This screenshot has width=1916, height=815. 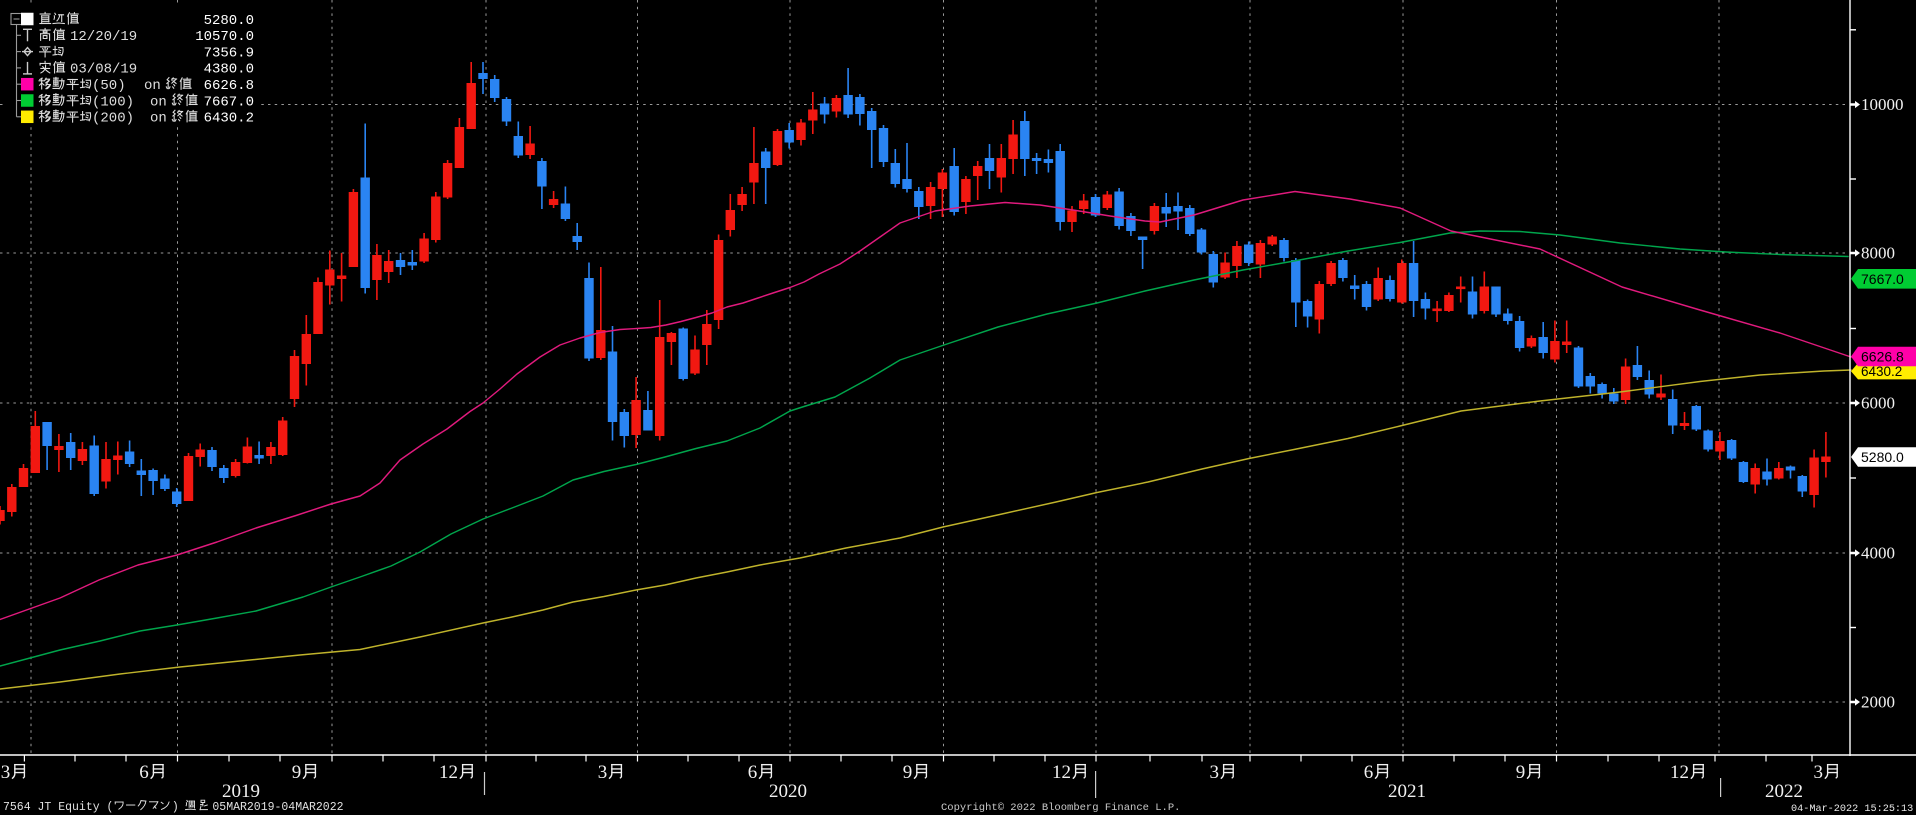 What do you see at coordinates (113, 102) in the screenshot?
I see `svg-text: (100)` at bounding box center [113, 102].